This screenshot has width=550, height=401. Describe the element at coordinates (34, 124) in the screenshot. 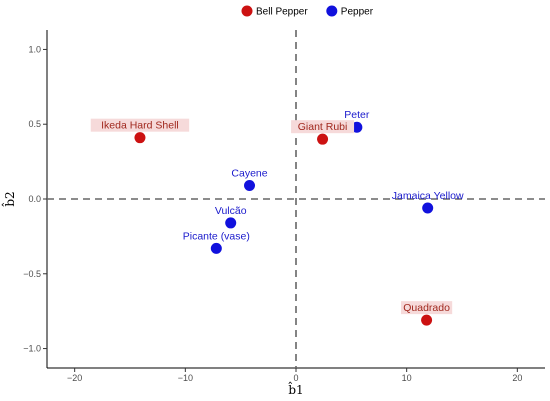

I see `y-tick-label: 0.5` at that location.